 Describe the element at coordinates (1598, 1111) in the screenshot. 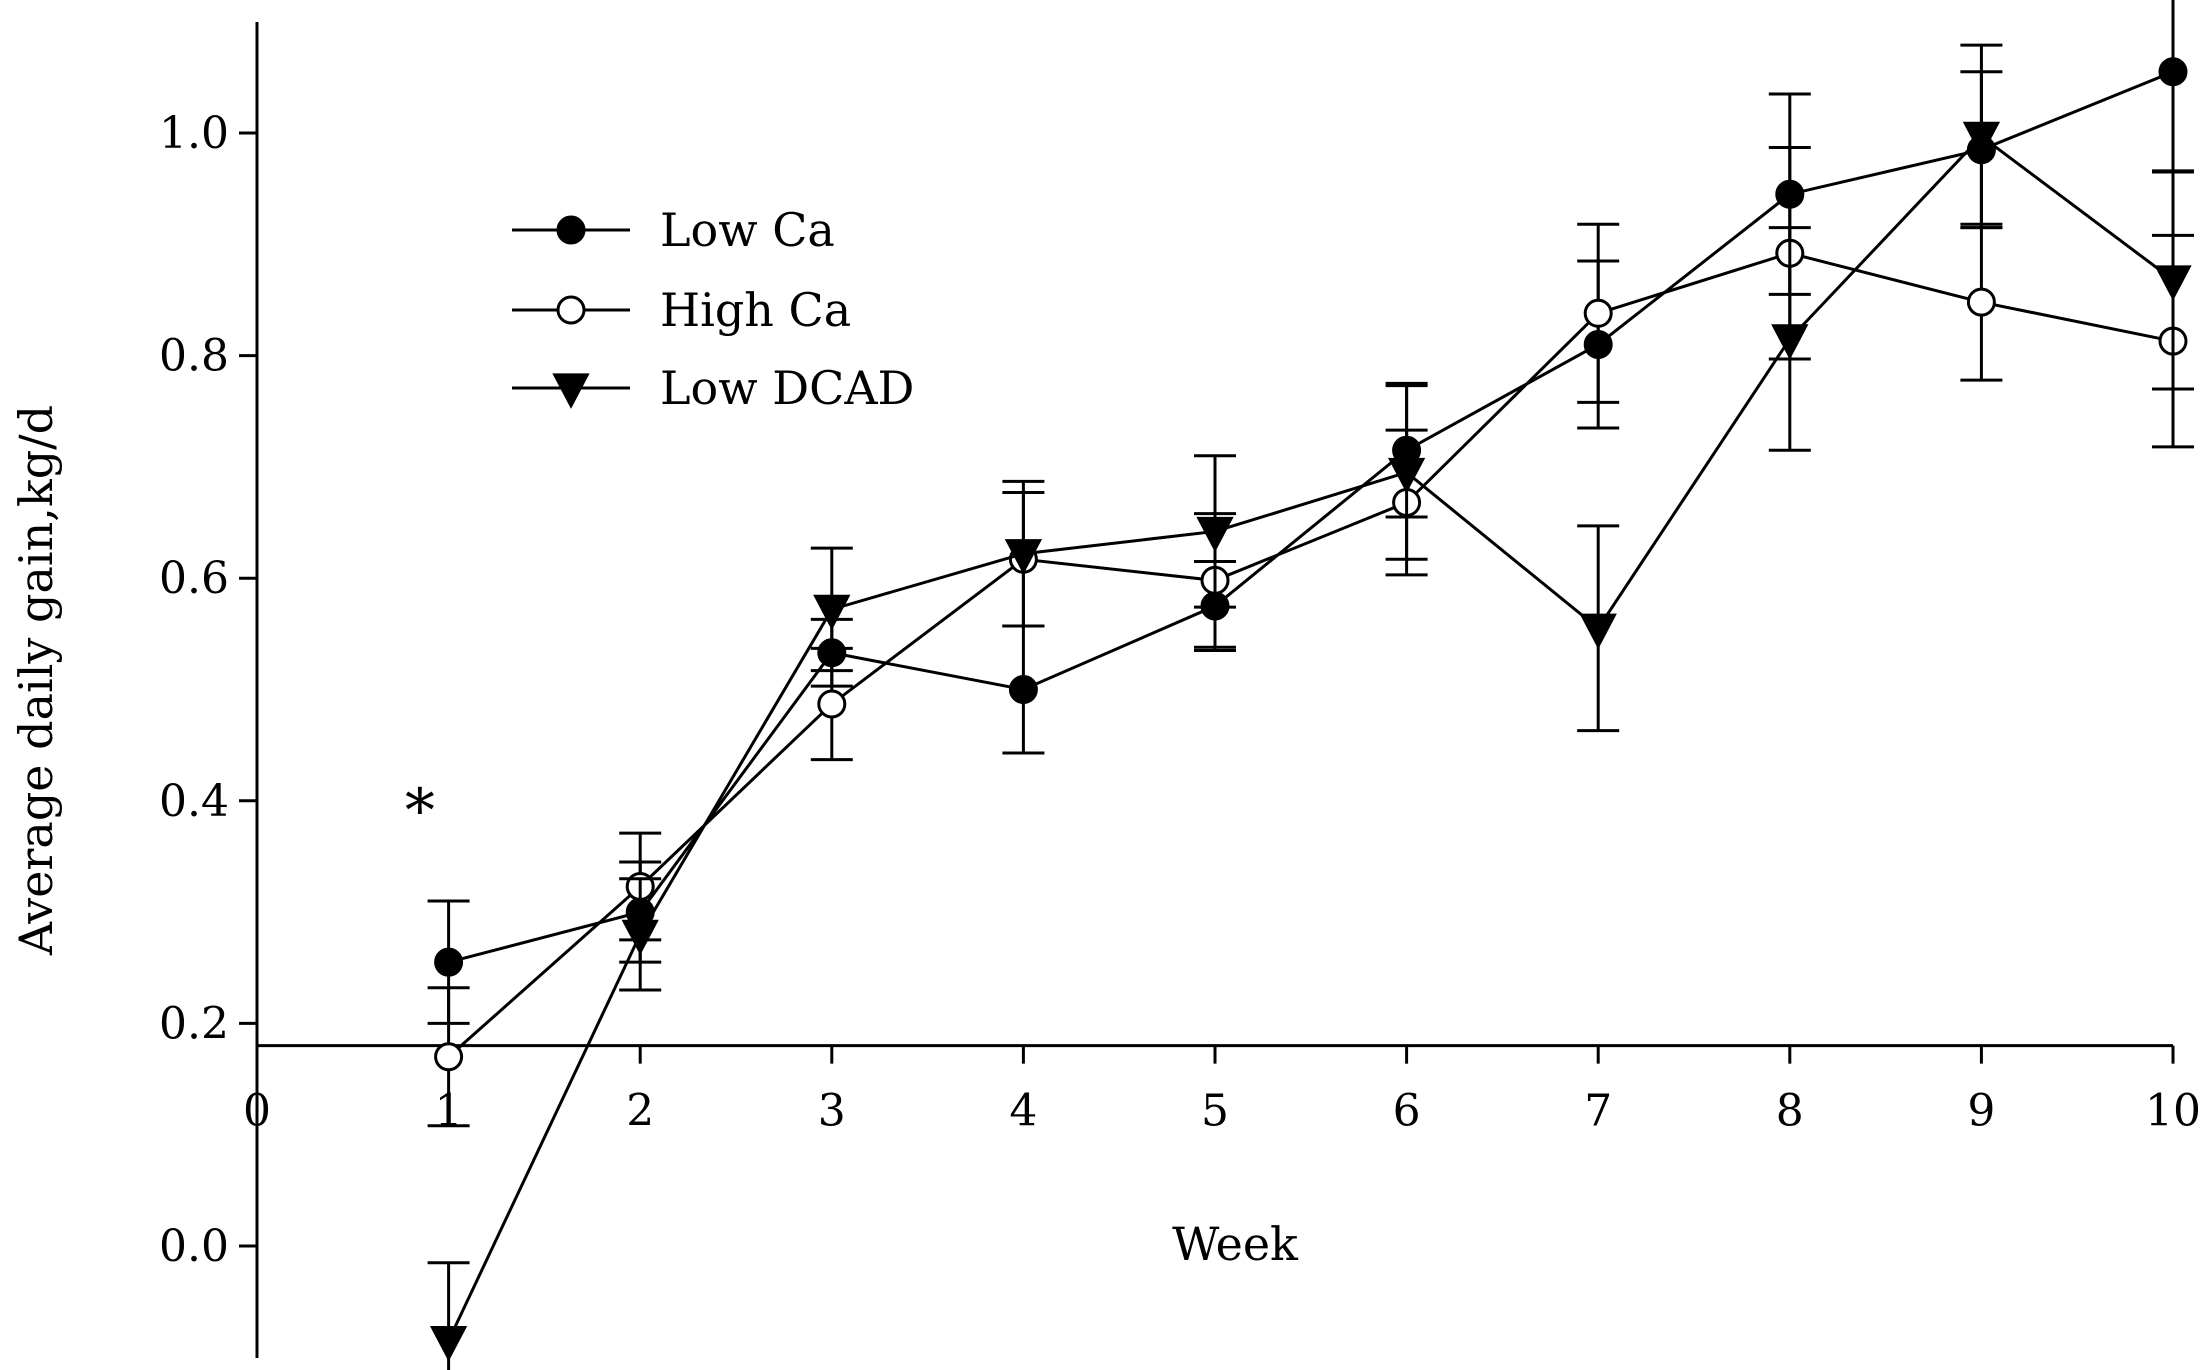

I see `x-tick-label: 7` at that location.